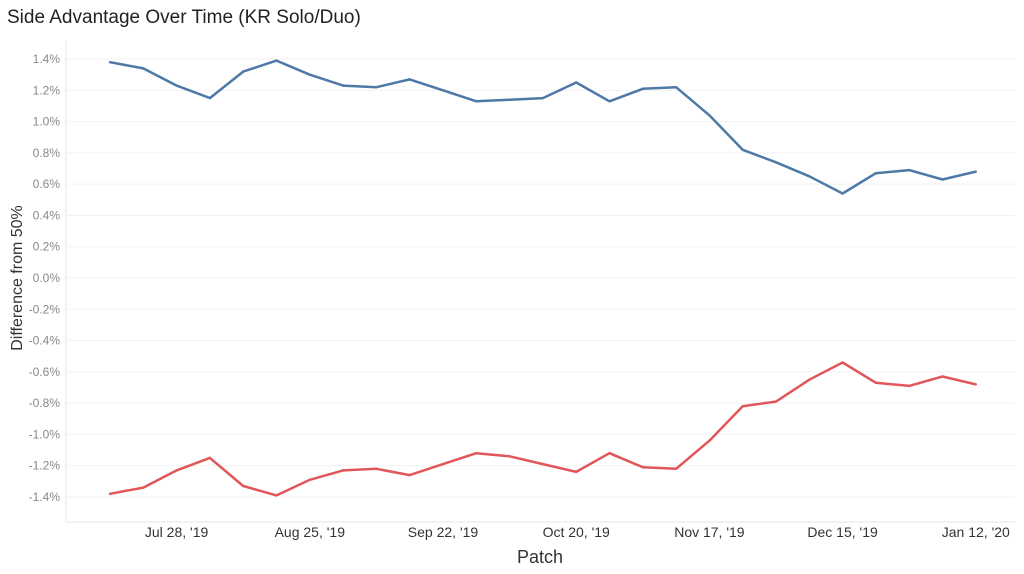  Describe the element at coordinates (45, 466) in the screenshot. I see `y-tick-label: -1.2%` at that location.